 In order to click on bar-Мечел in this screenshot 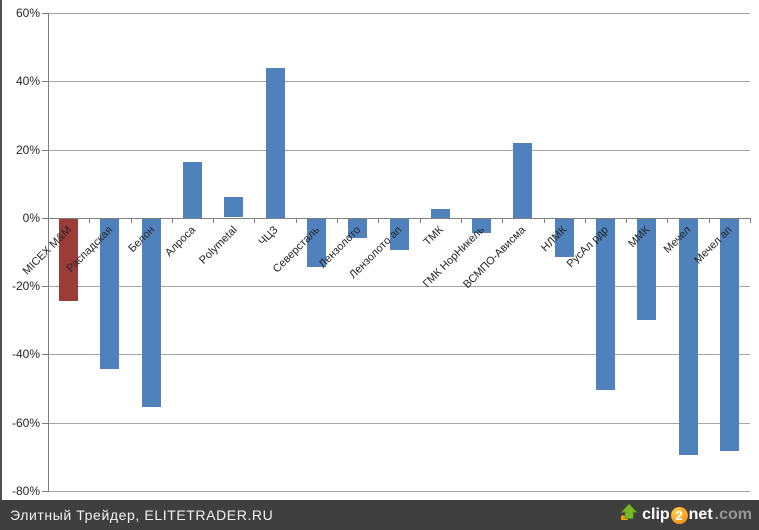, I will do `click(688, 337)`.